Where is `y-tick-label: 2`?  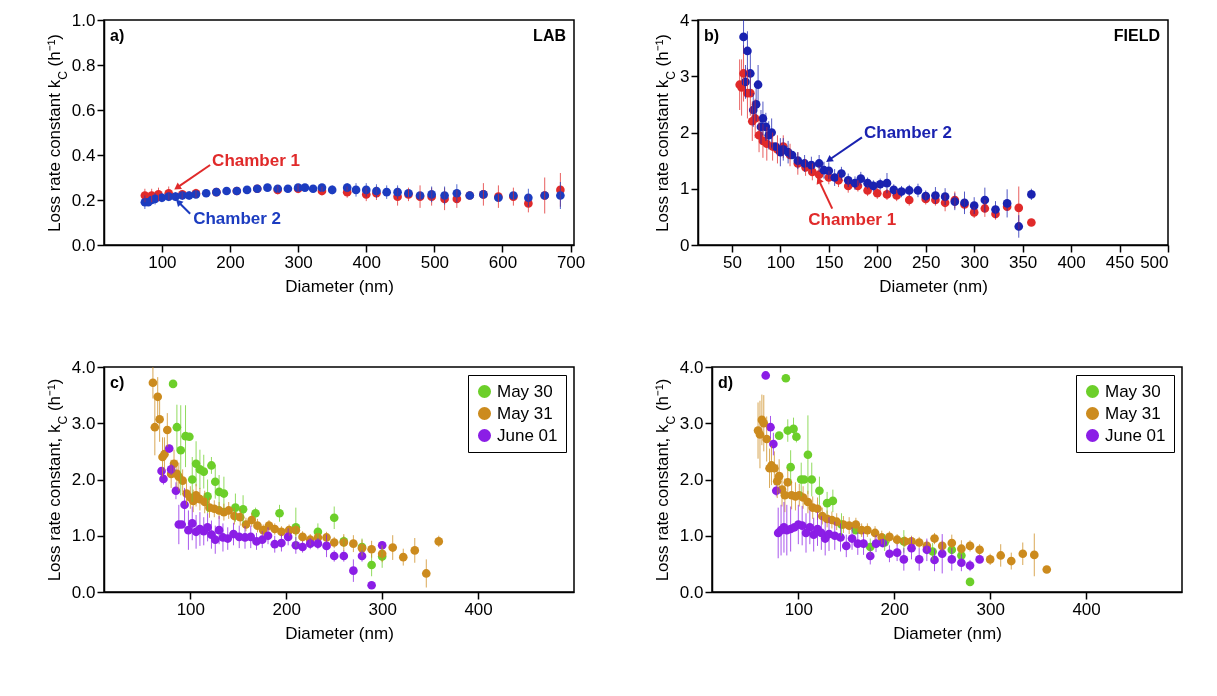 y-tick-label: 2 is located at coordinates (685, 132).